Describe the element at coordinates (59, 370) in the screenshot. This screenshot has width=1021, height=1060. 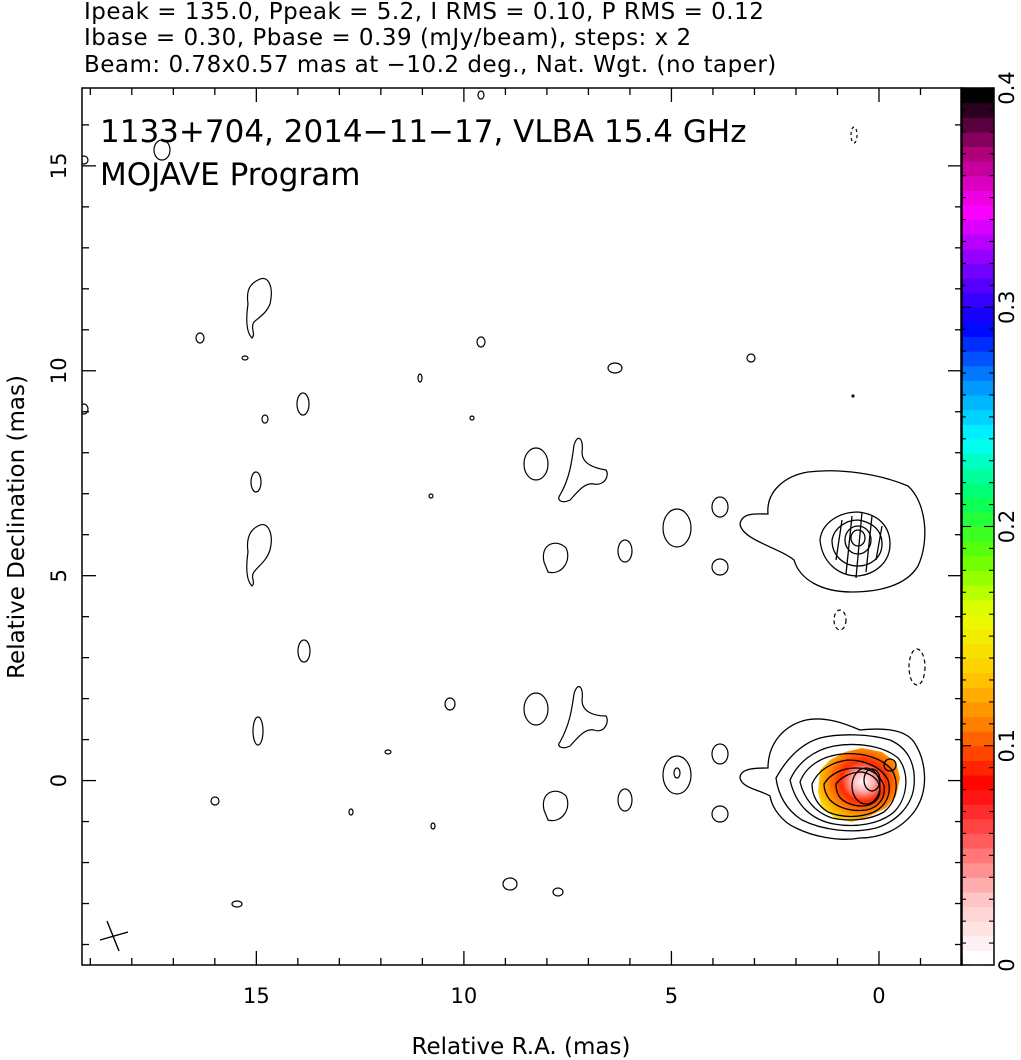
I see `y-tick-label: 10` at that location.